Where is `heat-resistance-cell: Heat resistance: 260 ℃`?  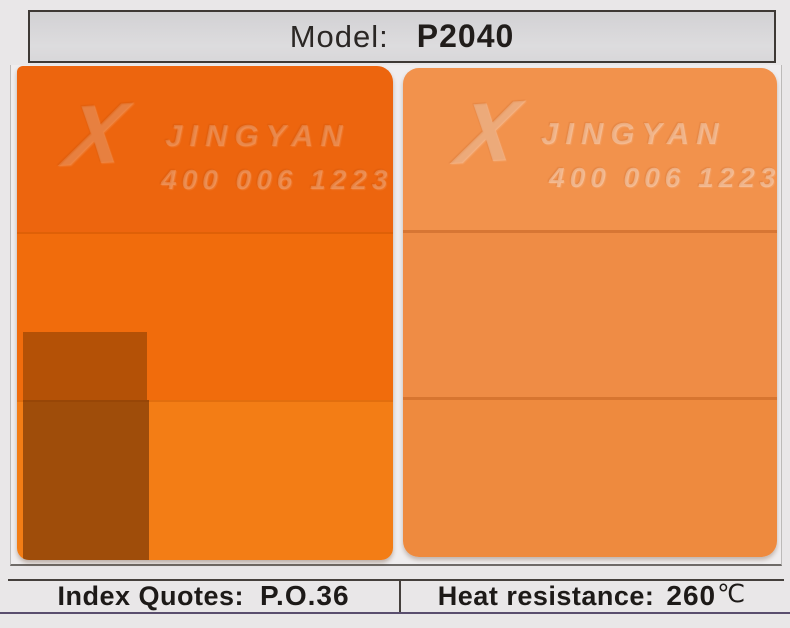 heat-resistance-cell: Heat resistance: 260 ℃ is located at coordinates (591, 596).